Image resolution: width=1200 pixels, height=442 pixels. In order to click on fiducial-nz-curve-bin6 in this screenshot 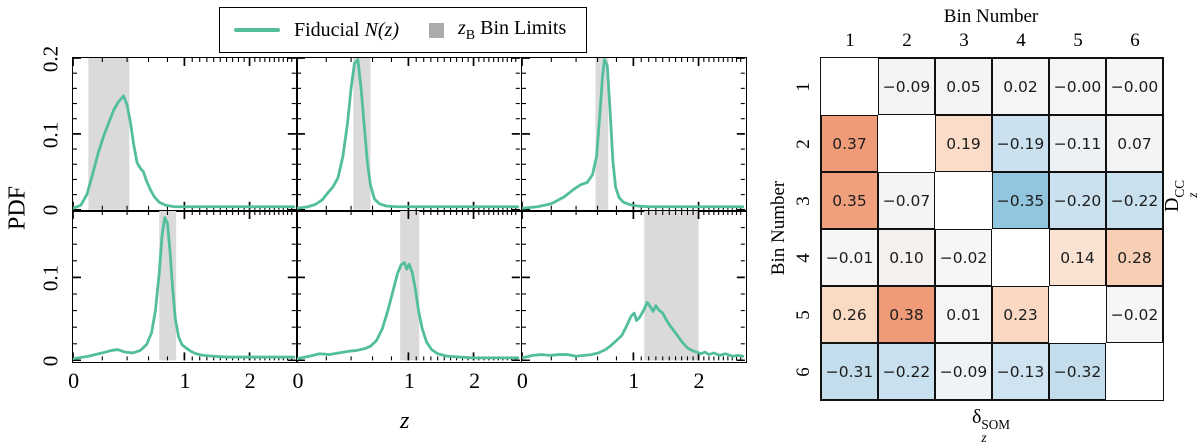, I will do `click(632, 330)`.